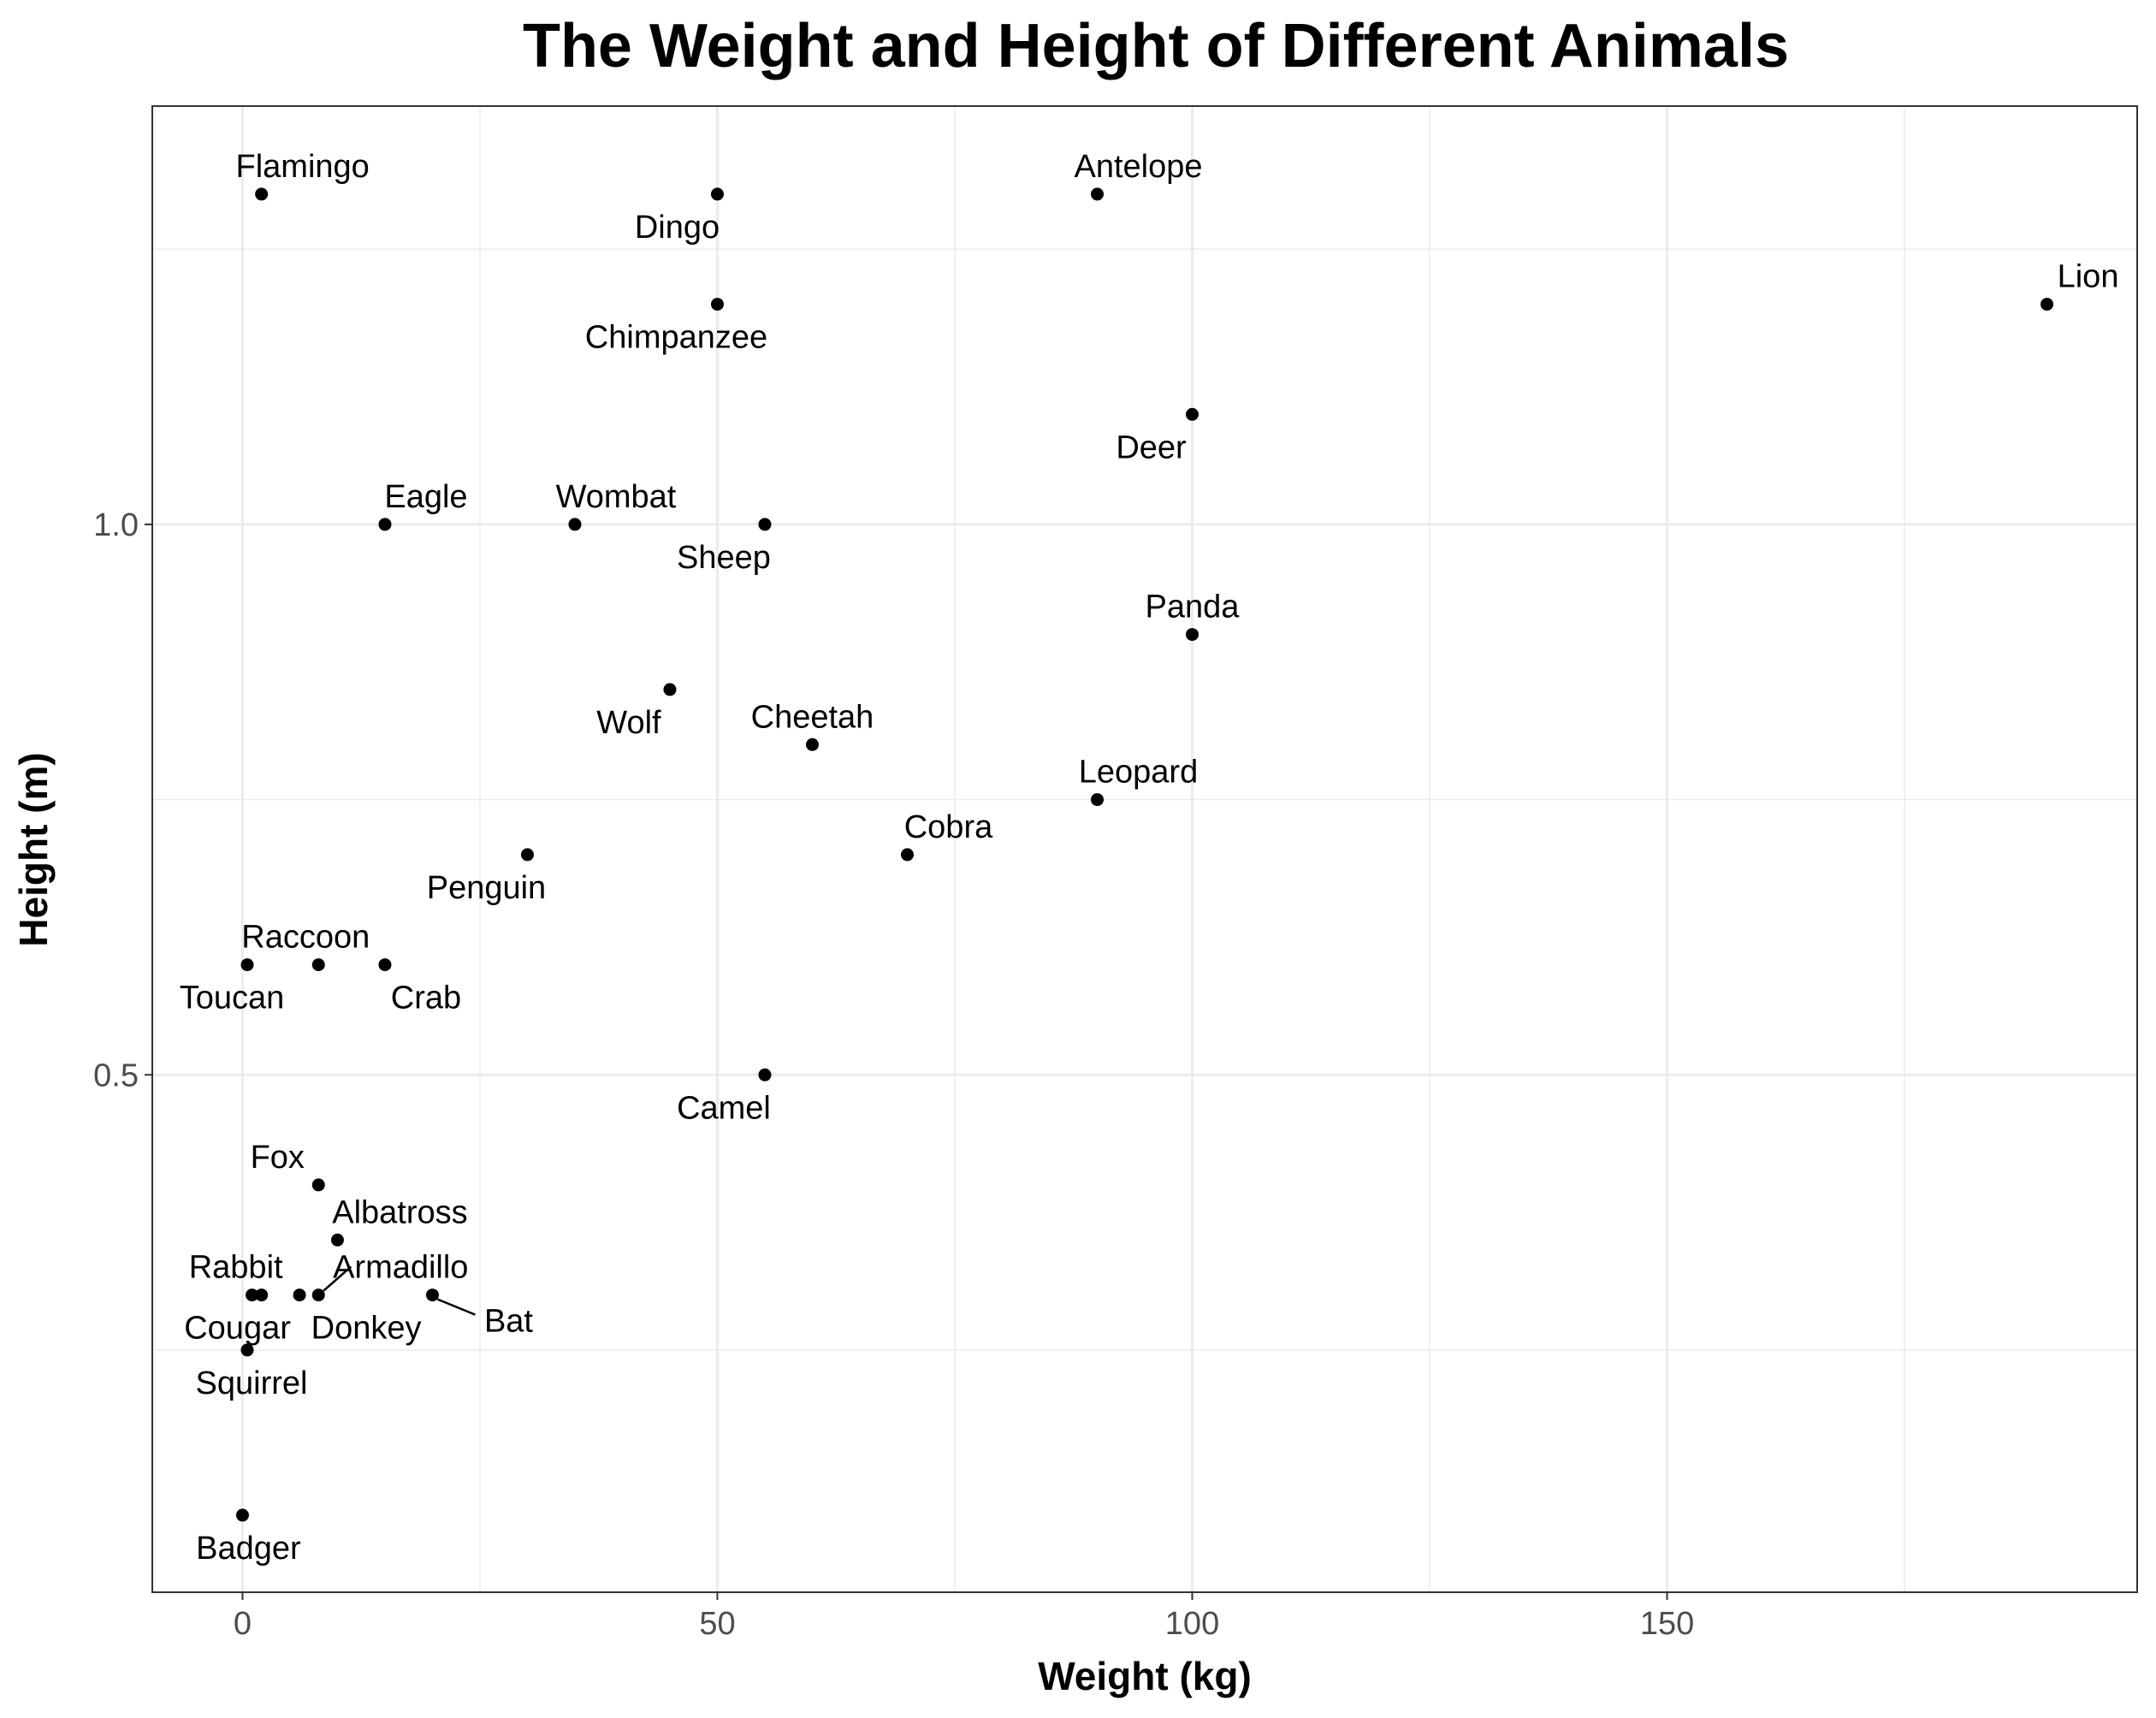  I want to click on y-axis-ticks: 0.5 1.0, so click(122, 800).